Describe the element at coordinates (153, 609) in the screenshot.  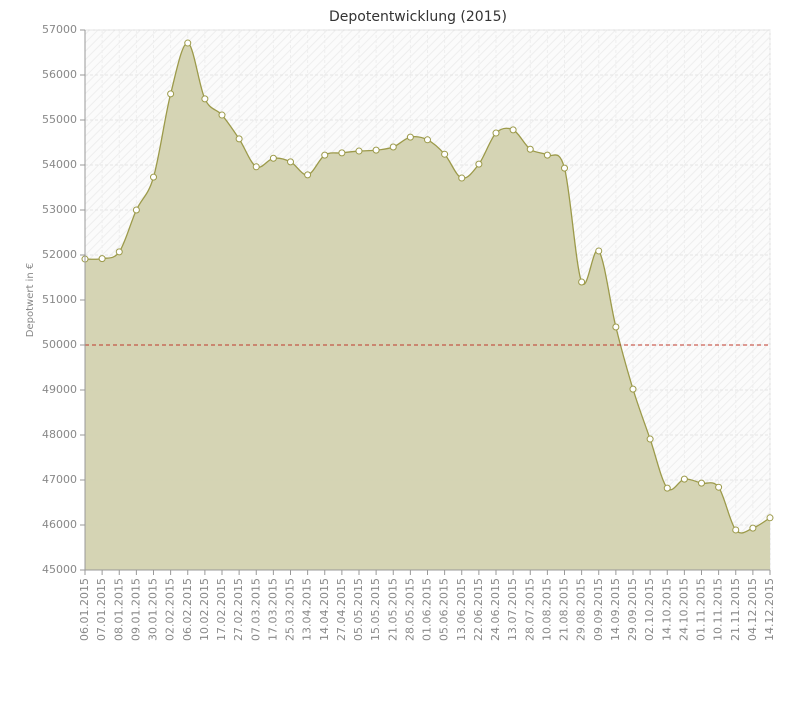
I see `x-tick-label: 30.01.2015` at that location.